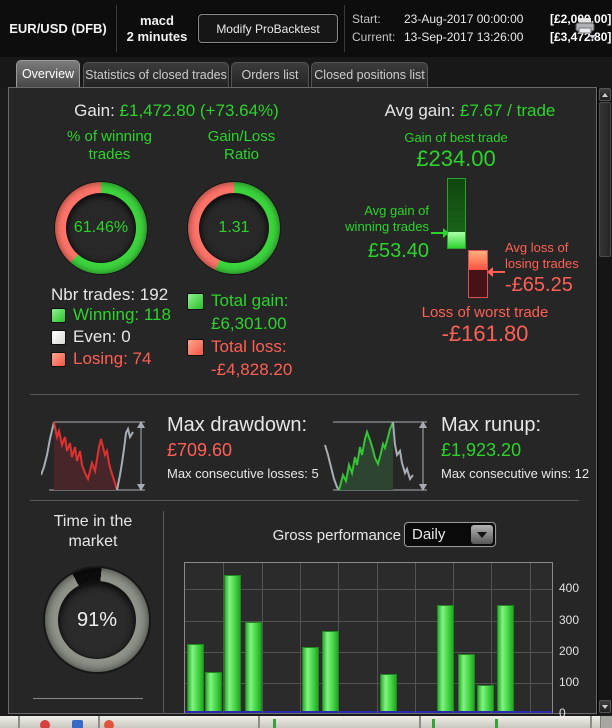 Image resolution: width=612 pixels, height=728 pixels. I want to click on underline-divider, so click(88, 698).